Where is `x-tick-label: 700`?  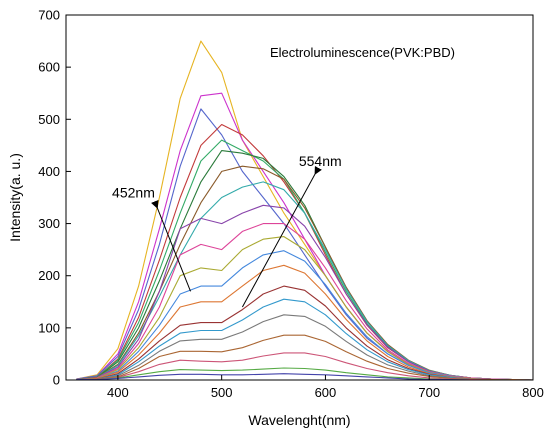
x-tick-label: 700 is located at coordinates (429, 392).